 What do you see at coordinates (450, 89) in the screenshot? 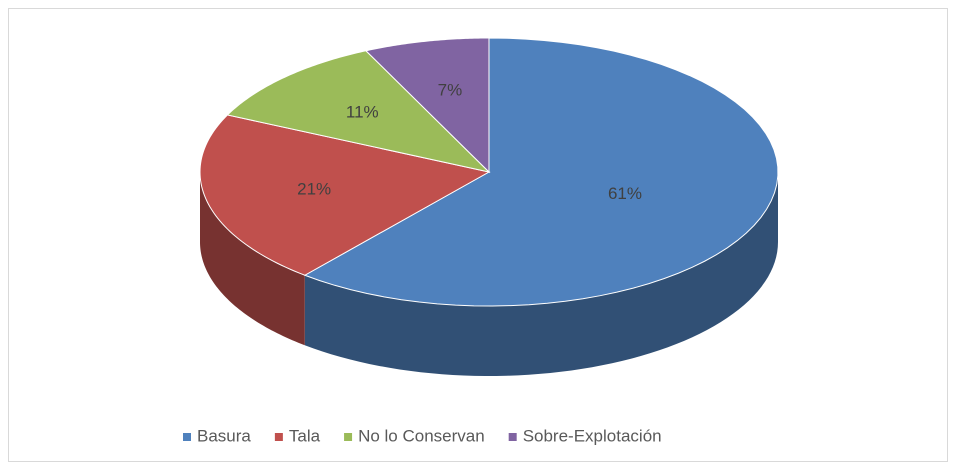
I see `data-label: 7%` at bounding box center [450, 89].